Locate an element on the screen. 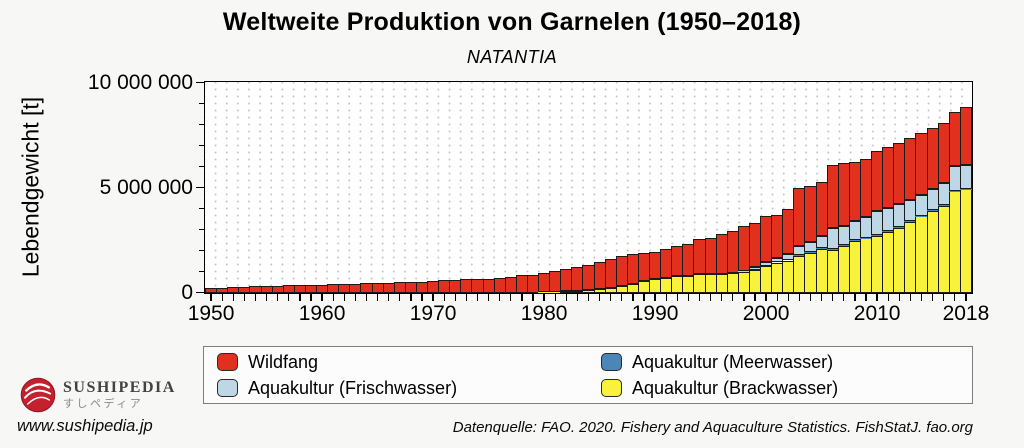  bar-2017 is located at coordinates (955, 188).